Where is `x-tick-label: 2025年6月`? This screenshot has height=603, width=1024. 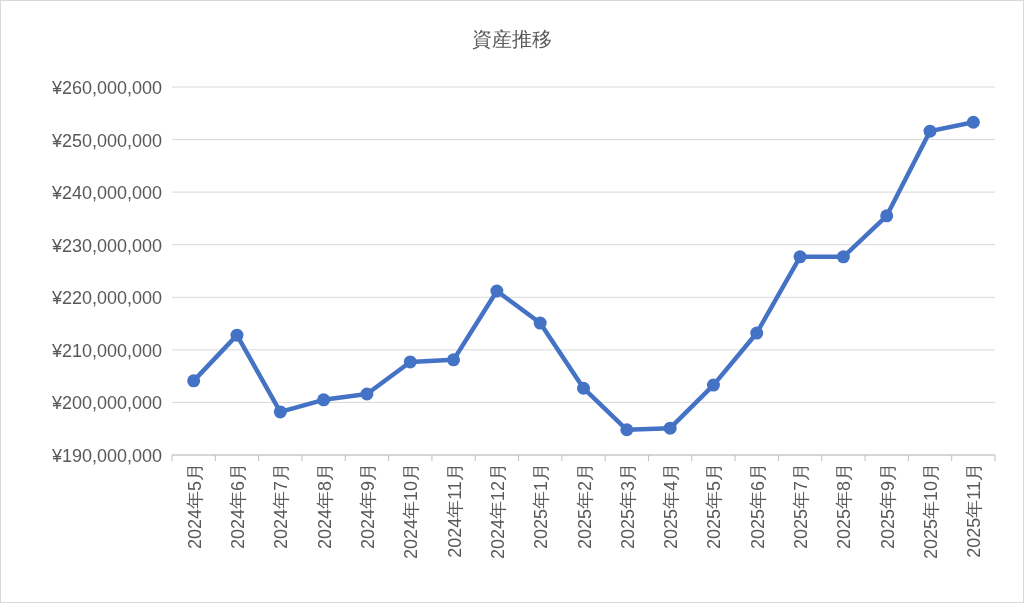
x-tick-label: 2025年6月 is located at coordinates (757, 506).